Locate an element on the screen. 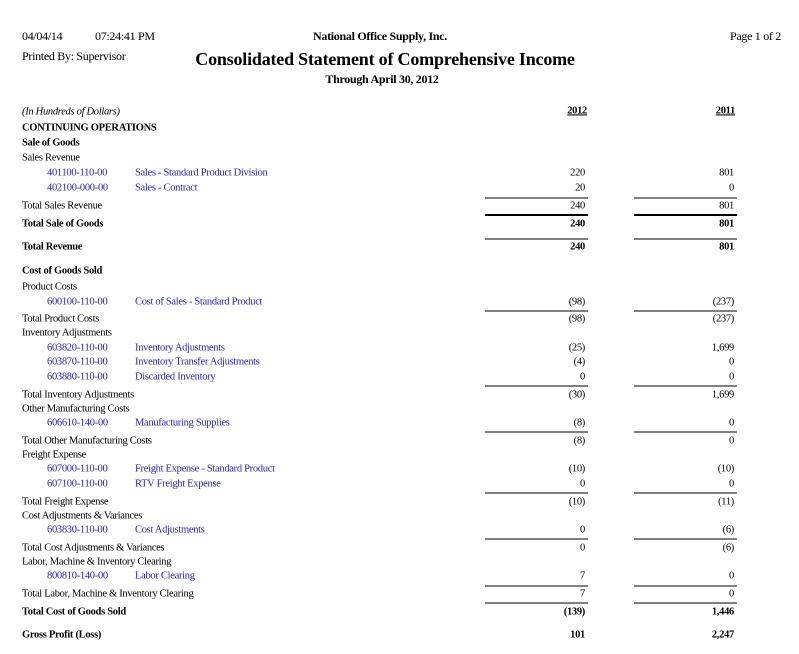 The height and width of the screenshot is (654, 799). account-number: 401100-110-00 is located at coordinates (77, 172).